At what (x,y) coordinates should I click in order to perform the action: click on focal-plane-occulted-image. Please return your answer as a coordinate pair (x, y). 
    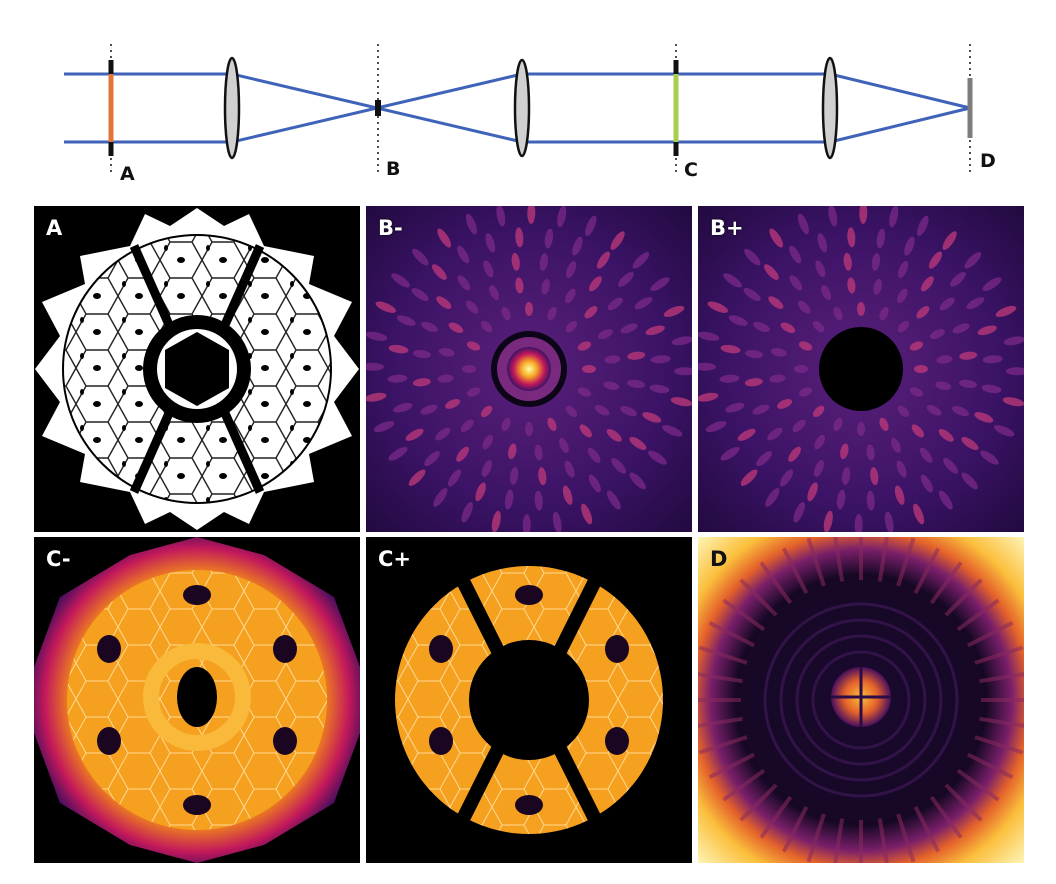
    Looking at the image, I should click on (861, 369).